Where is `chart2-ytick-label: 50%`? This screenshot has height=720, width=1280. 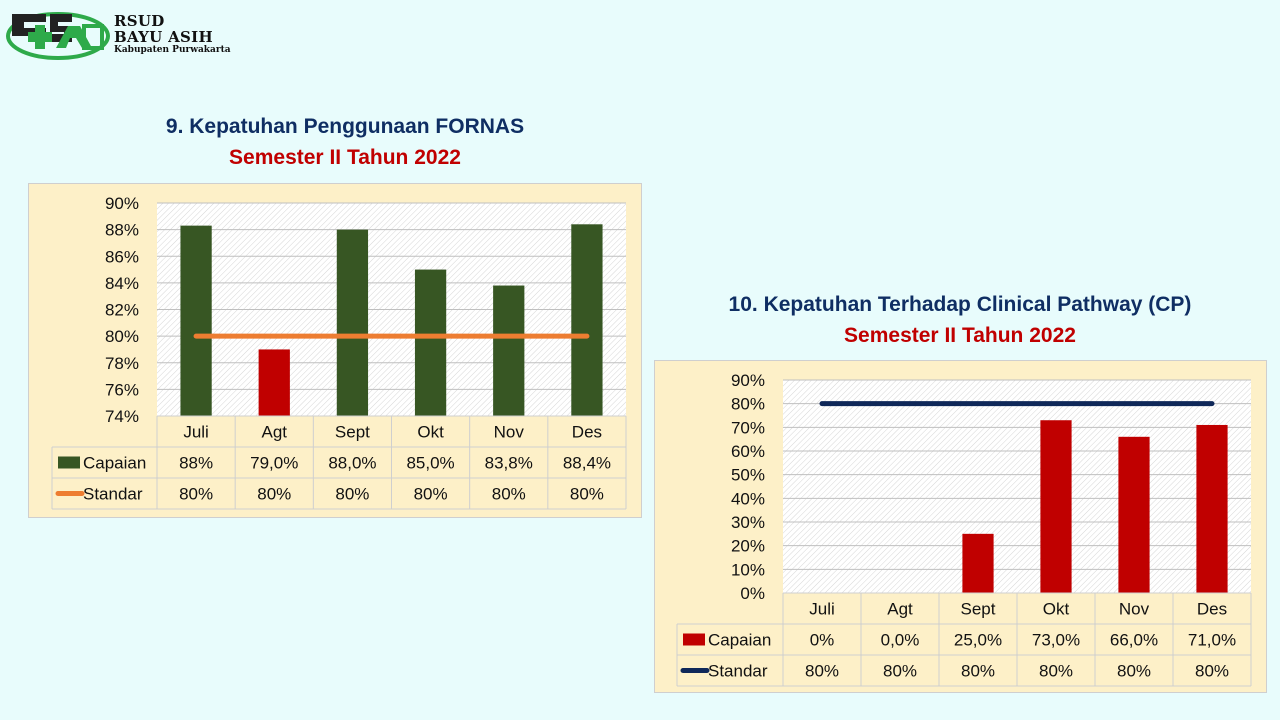
chart2-ytick-label: 50% is located at coordinates (748, 475).